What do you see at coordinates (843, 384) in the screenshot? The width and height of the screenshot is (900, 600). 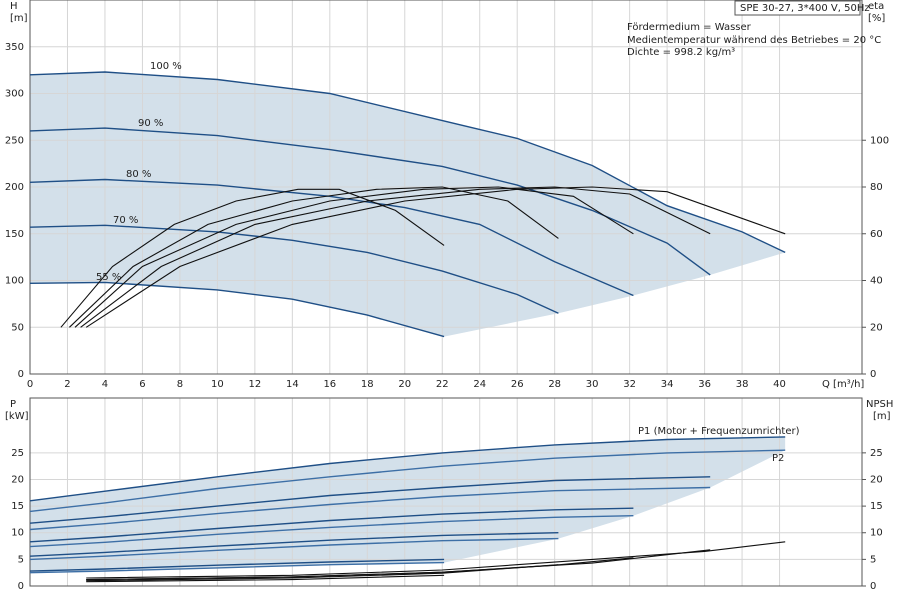 I see `x-axis-label: Q [m³/h]` at bounding box center [843, 384].